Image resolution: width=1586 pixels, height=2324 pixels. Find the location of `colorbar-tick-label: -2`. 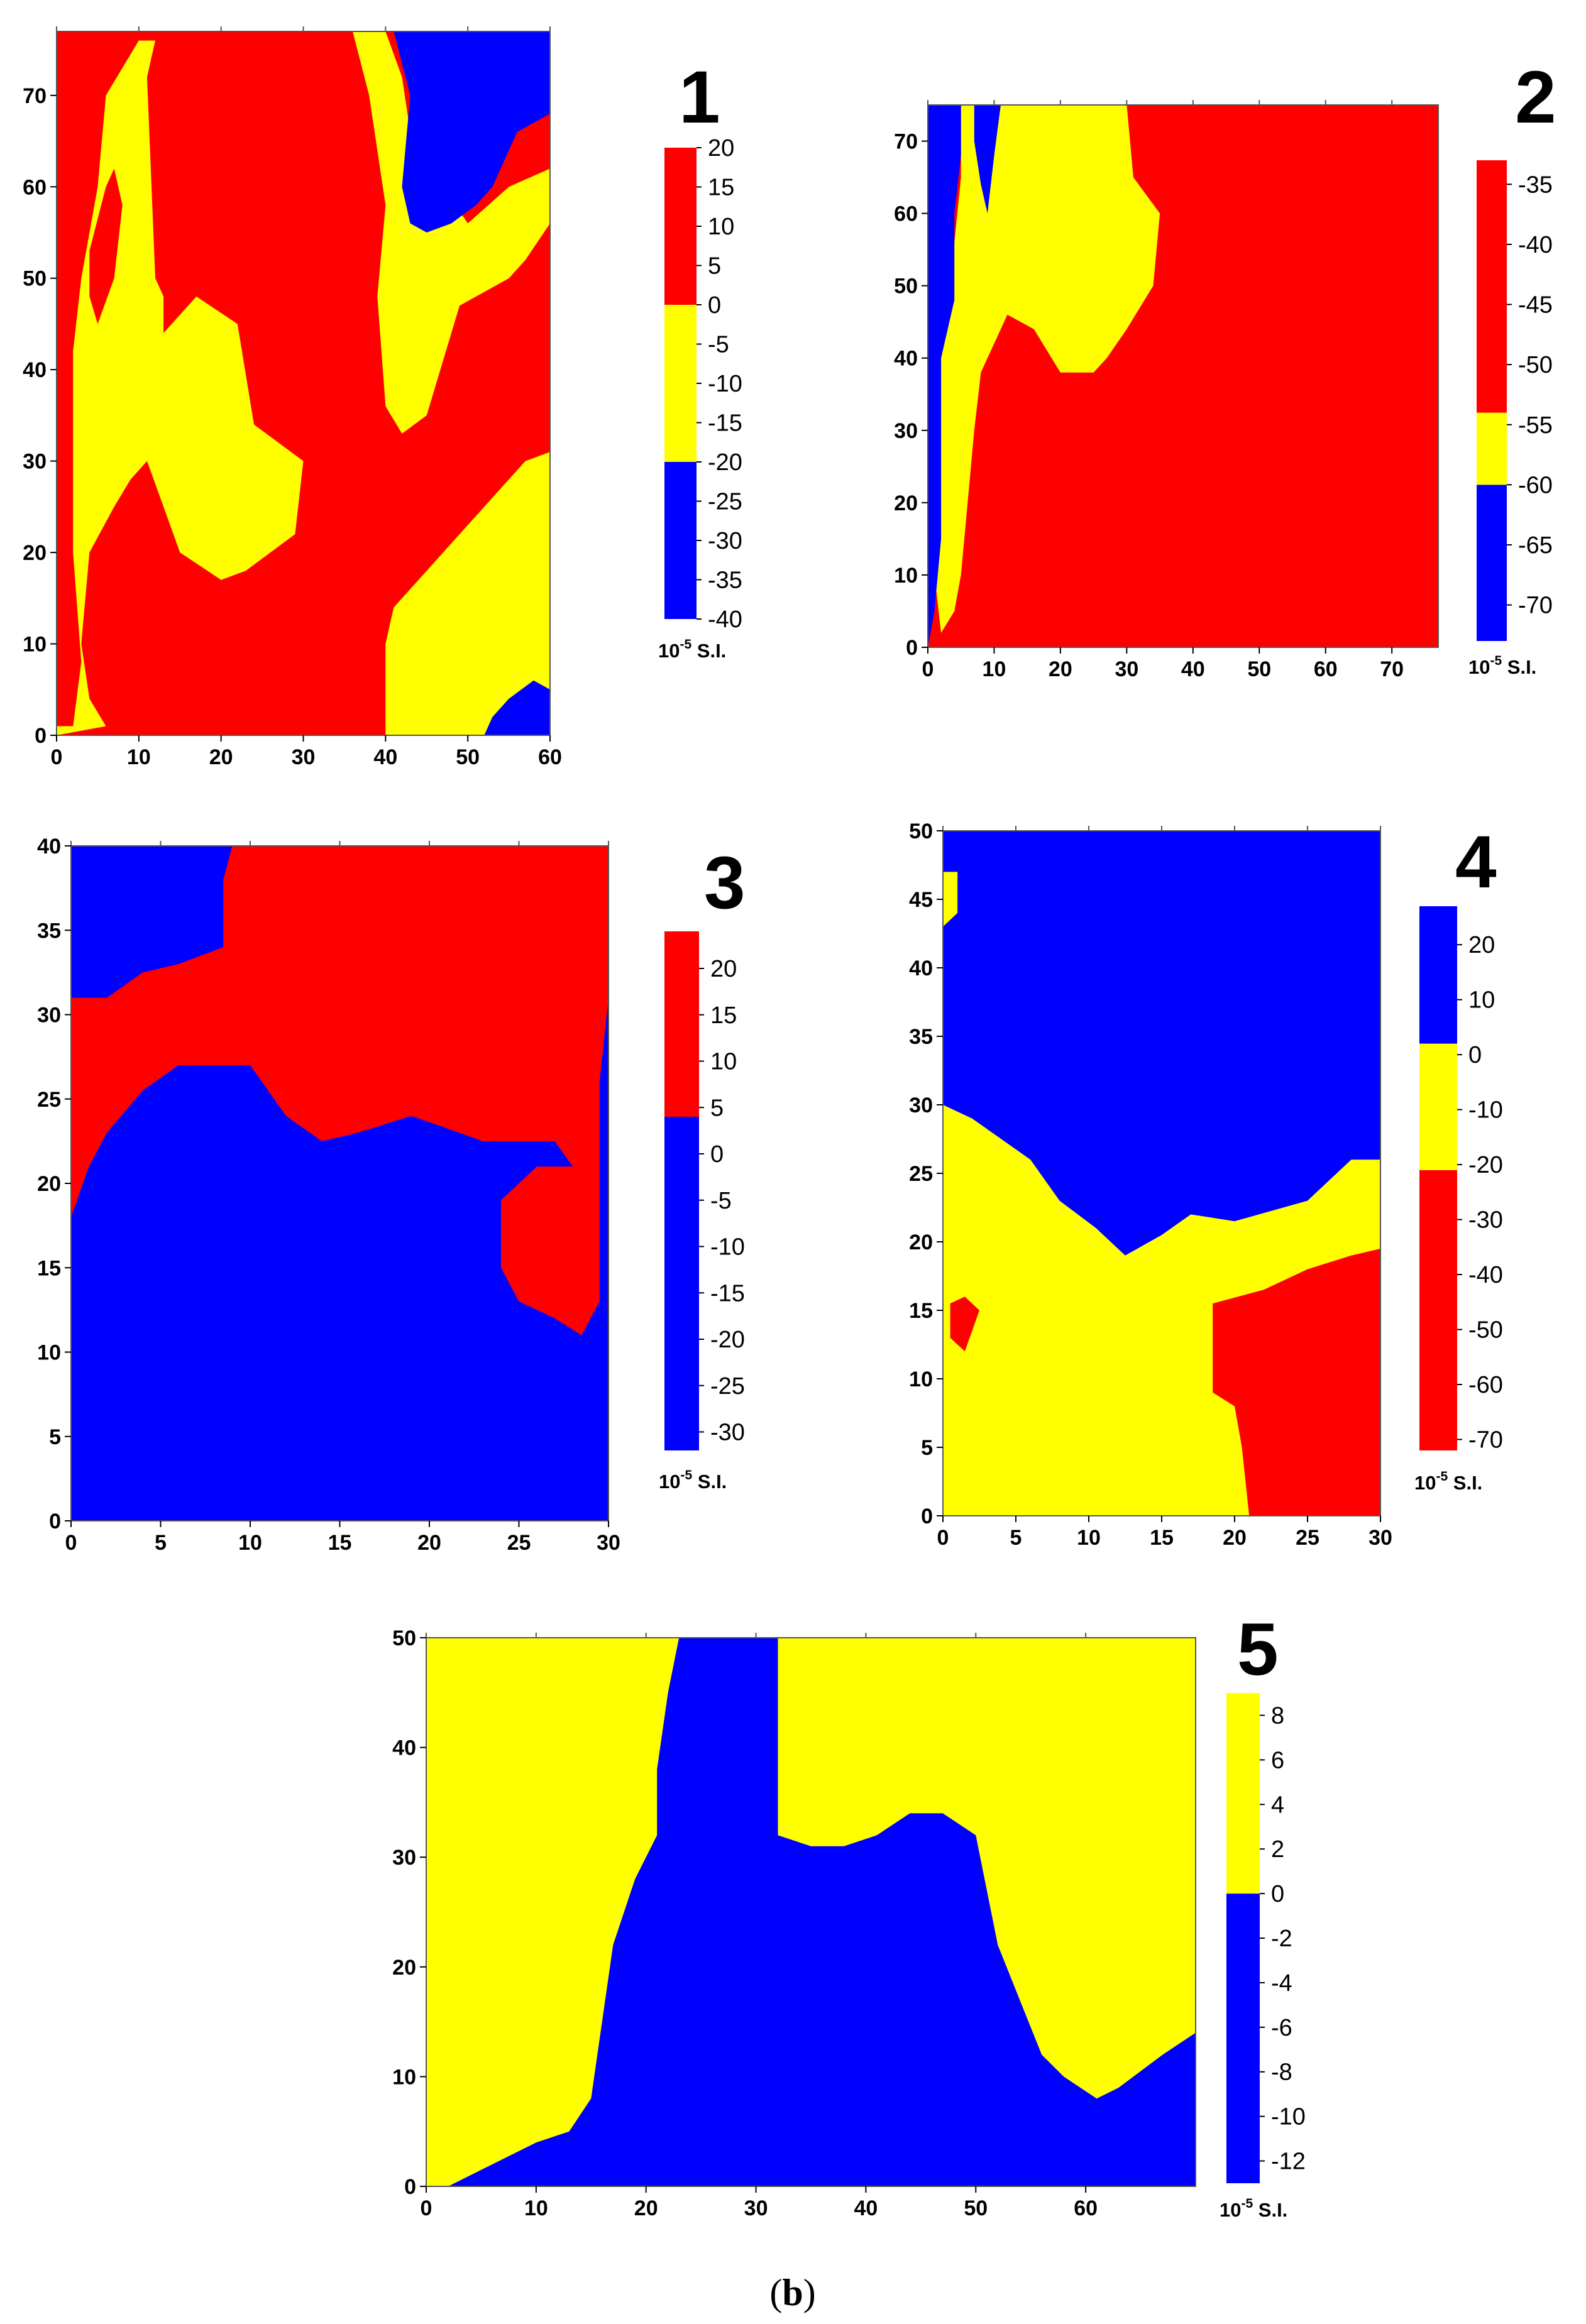

colorbar-tick-label: -2 is located at coordinates (1281, 1939).